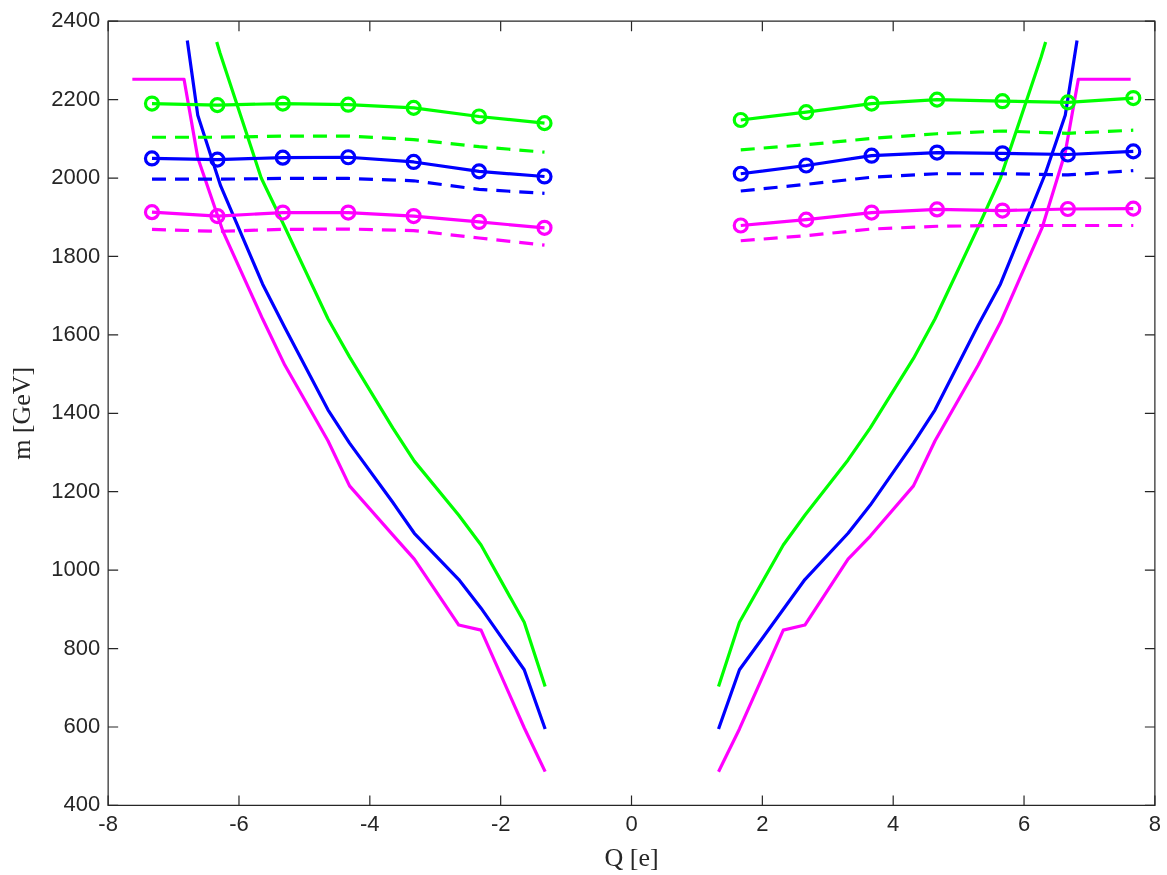  I want to click on x-tick-label: 6, so click(1024, 823).